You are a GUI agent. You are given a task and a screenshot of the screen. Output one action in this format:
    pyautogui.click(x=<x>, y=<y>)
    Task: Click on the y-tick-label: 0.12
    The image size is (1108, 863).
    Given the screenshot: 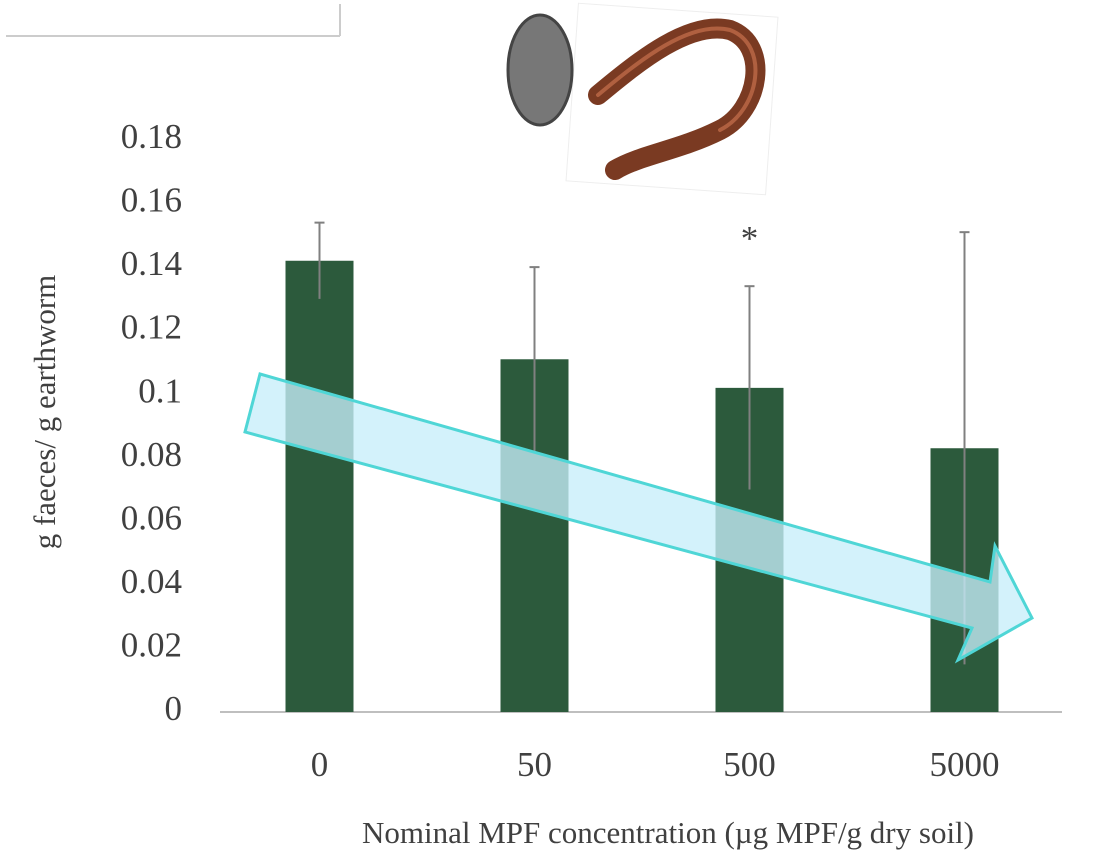 What is the action you would take?
    pyautogui.click(x=151, y=327)
    